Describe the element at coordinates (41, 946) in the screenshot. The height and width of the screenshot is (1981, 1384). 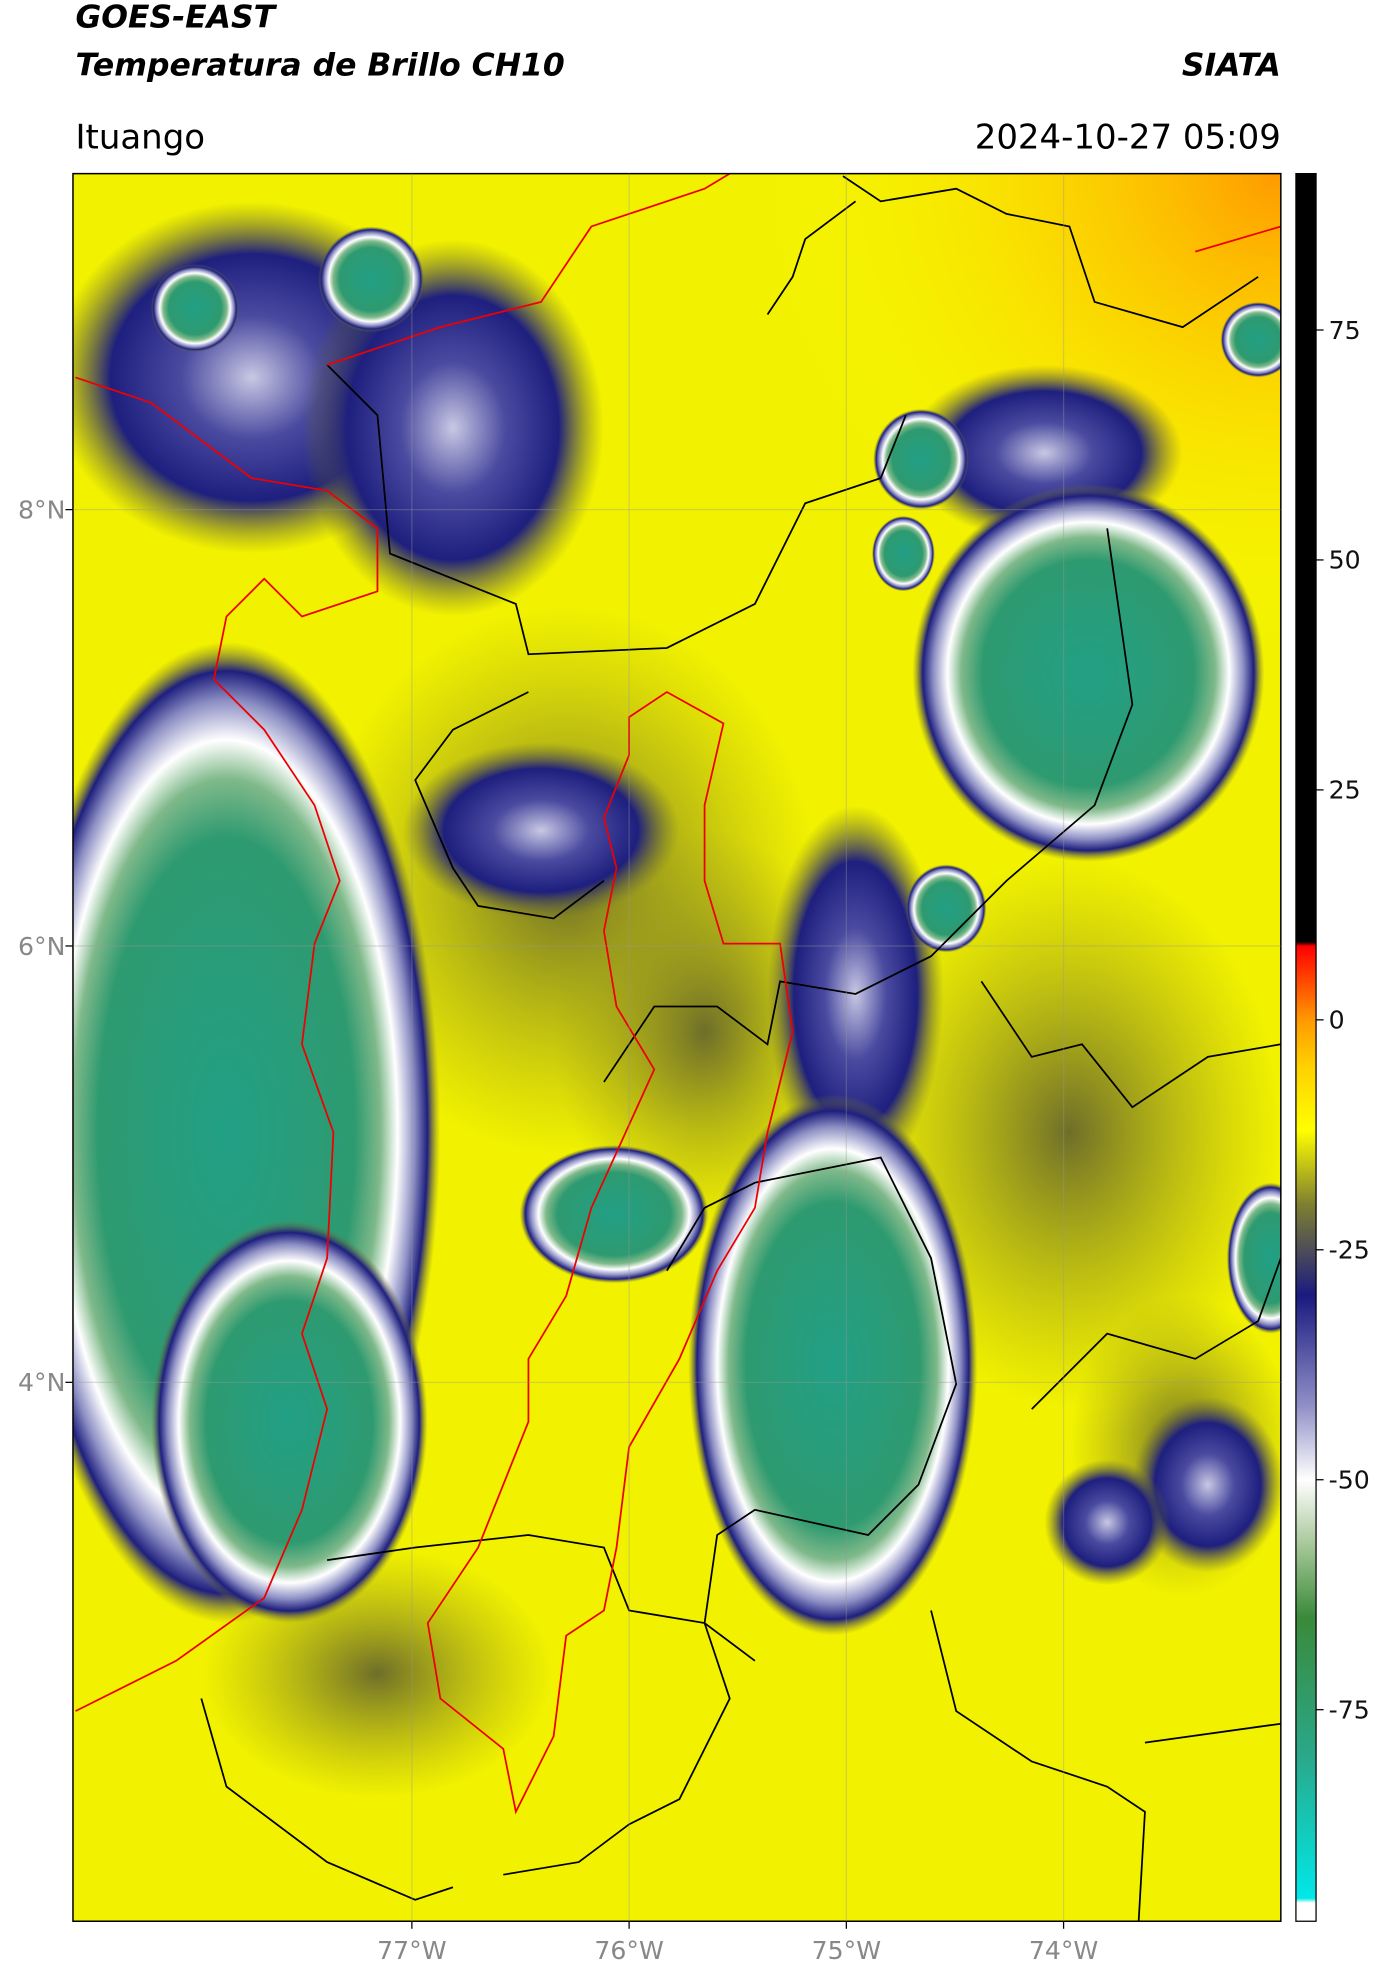
I see `y-tick-label: 6°N` at that location.